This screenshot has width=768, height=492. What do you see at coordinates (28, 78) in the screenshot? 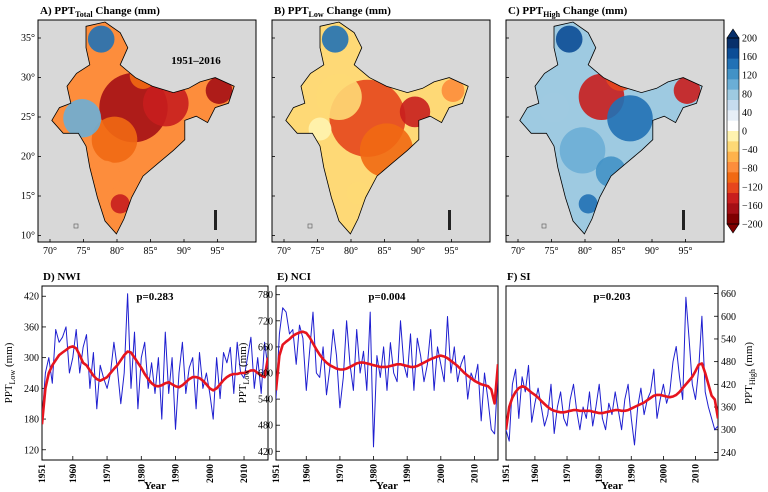
I see `map-lat-tick: 30°` at bounding box center [28, 78].